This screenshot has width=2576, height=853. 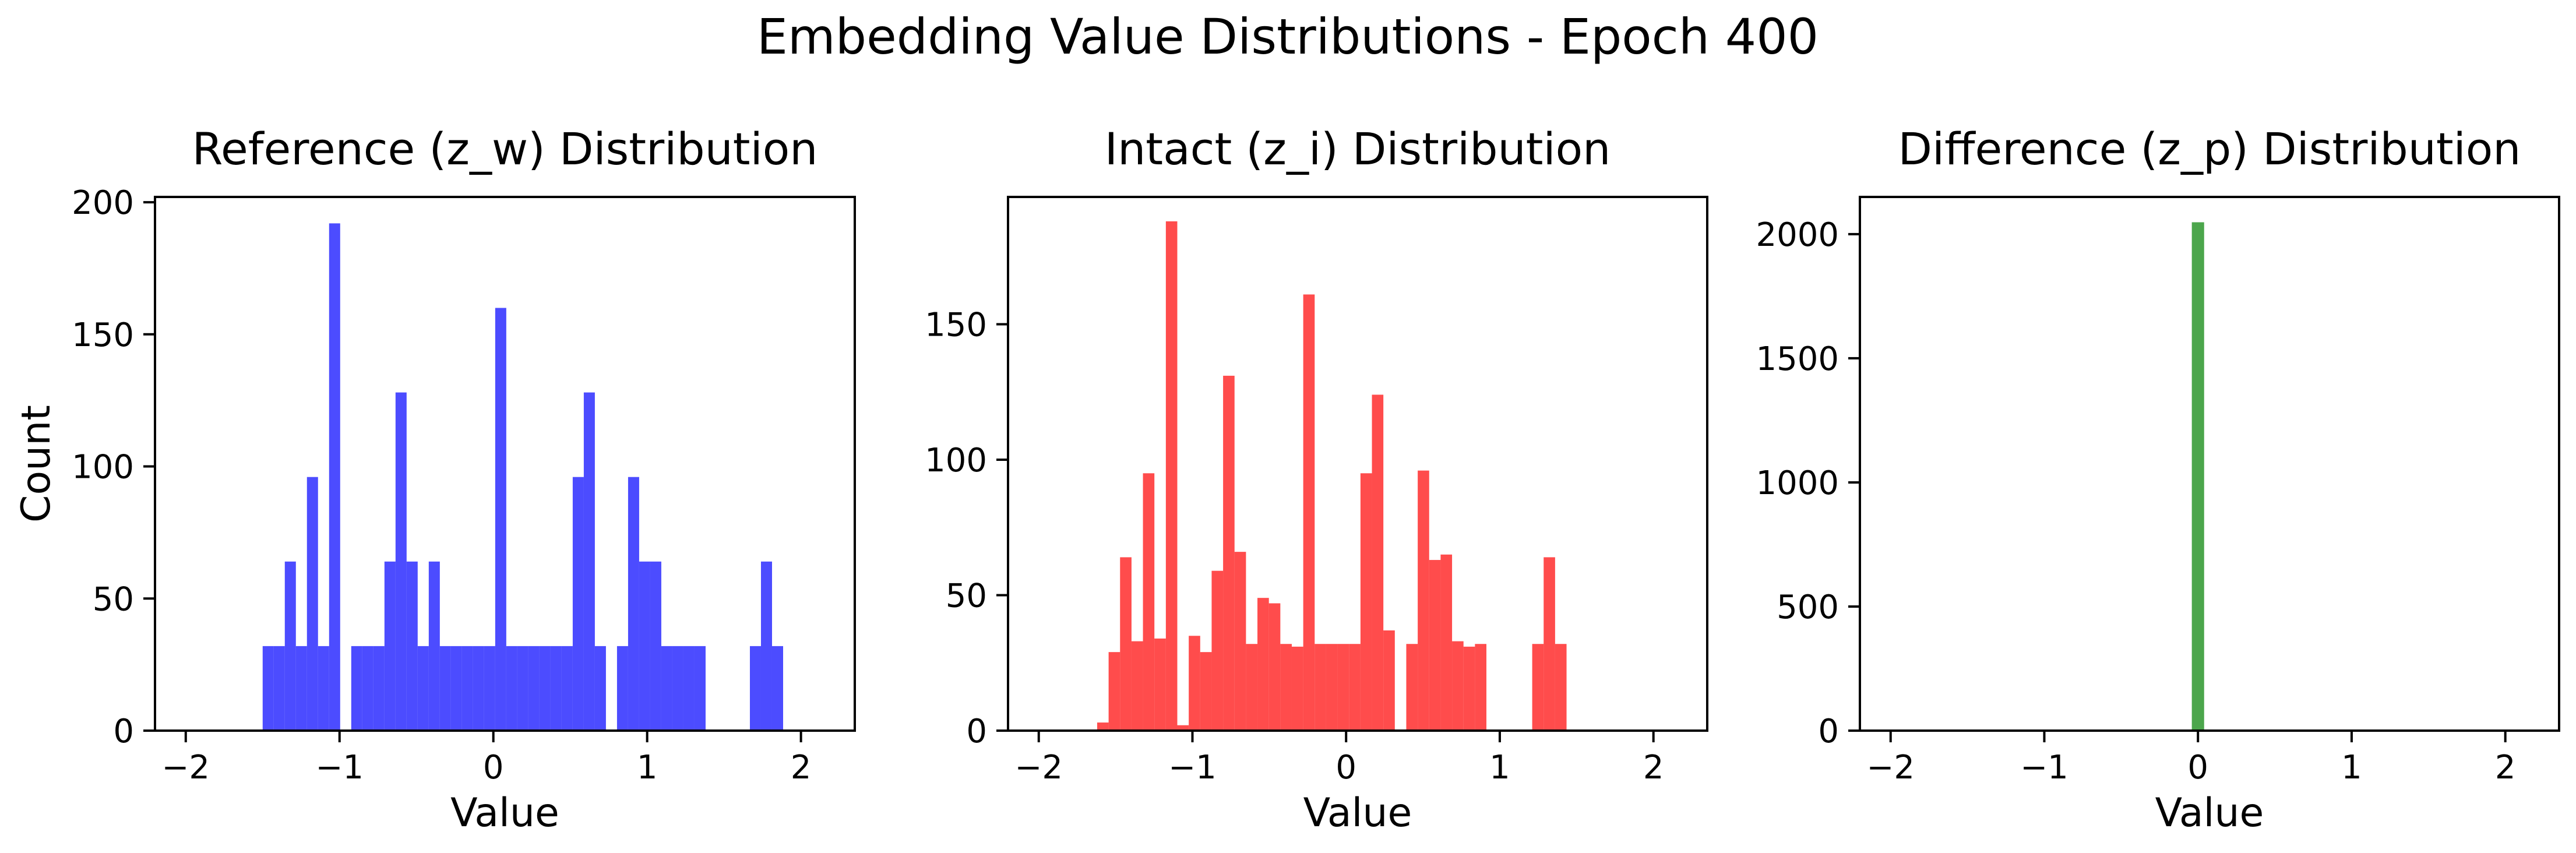 I want to click on plot-title: Reference (z_w) Distribution, so click(x=505, y=149).